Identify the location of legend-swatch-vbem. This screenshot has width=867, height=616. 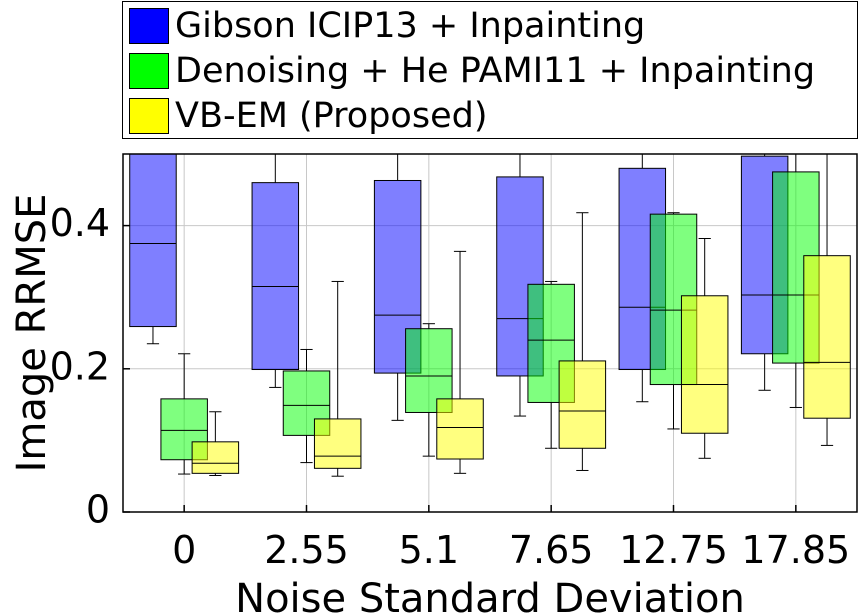
(149, 116).